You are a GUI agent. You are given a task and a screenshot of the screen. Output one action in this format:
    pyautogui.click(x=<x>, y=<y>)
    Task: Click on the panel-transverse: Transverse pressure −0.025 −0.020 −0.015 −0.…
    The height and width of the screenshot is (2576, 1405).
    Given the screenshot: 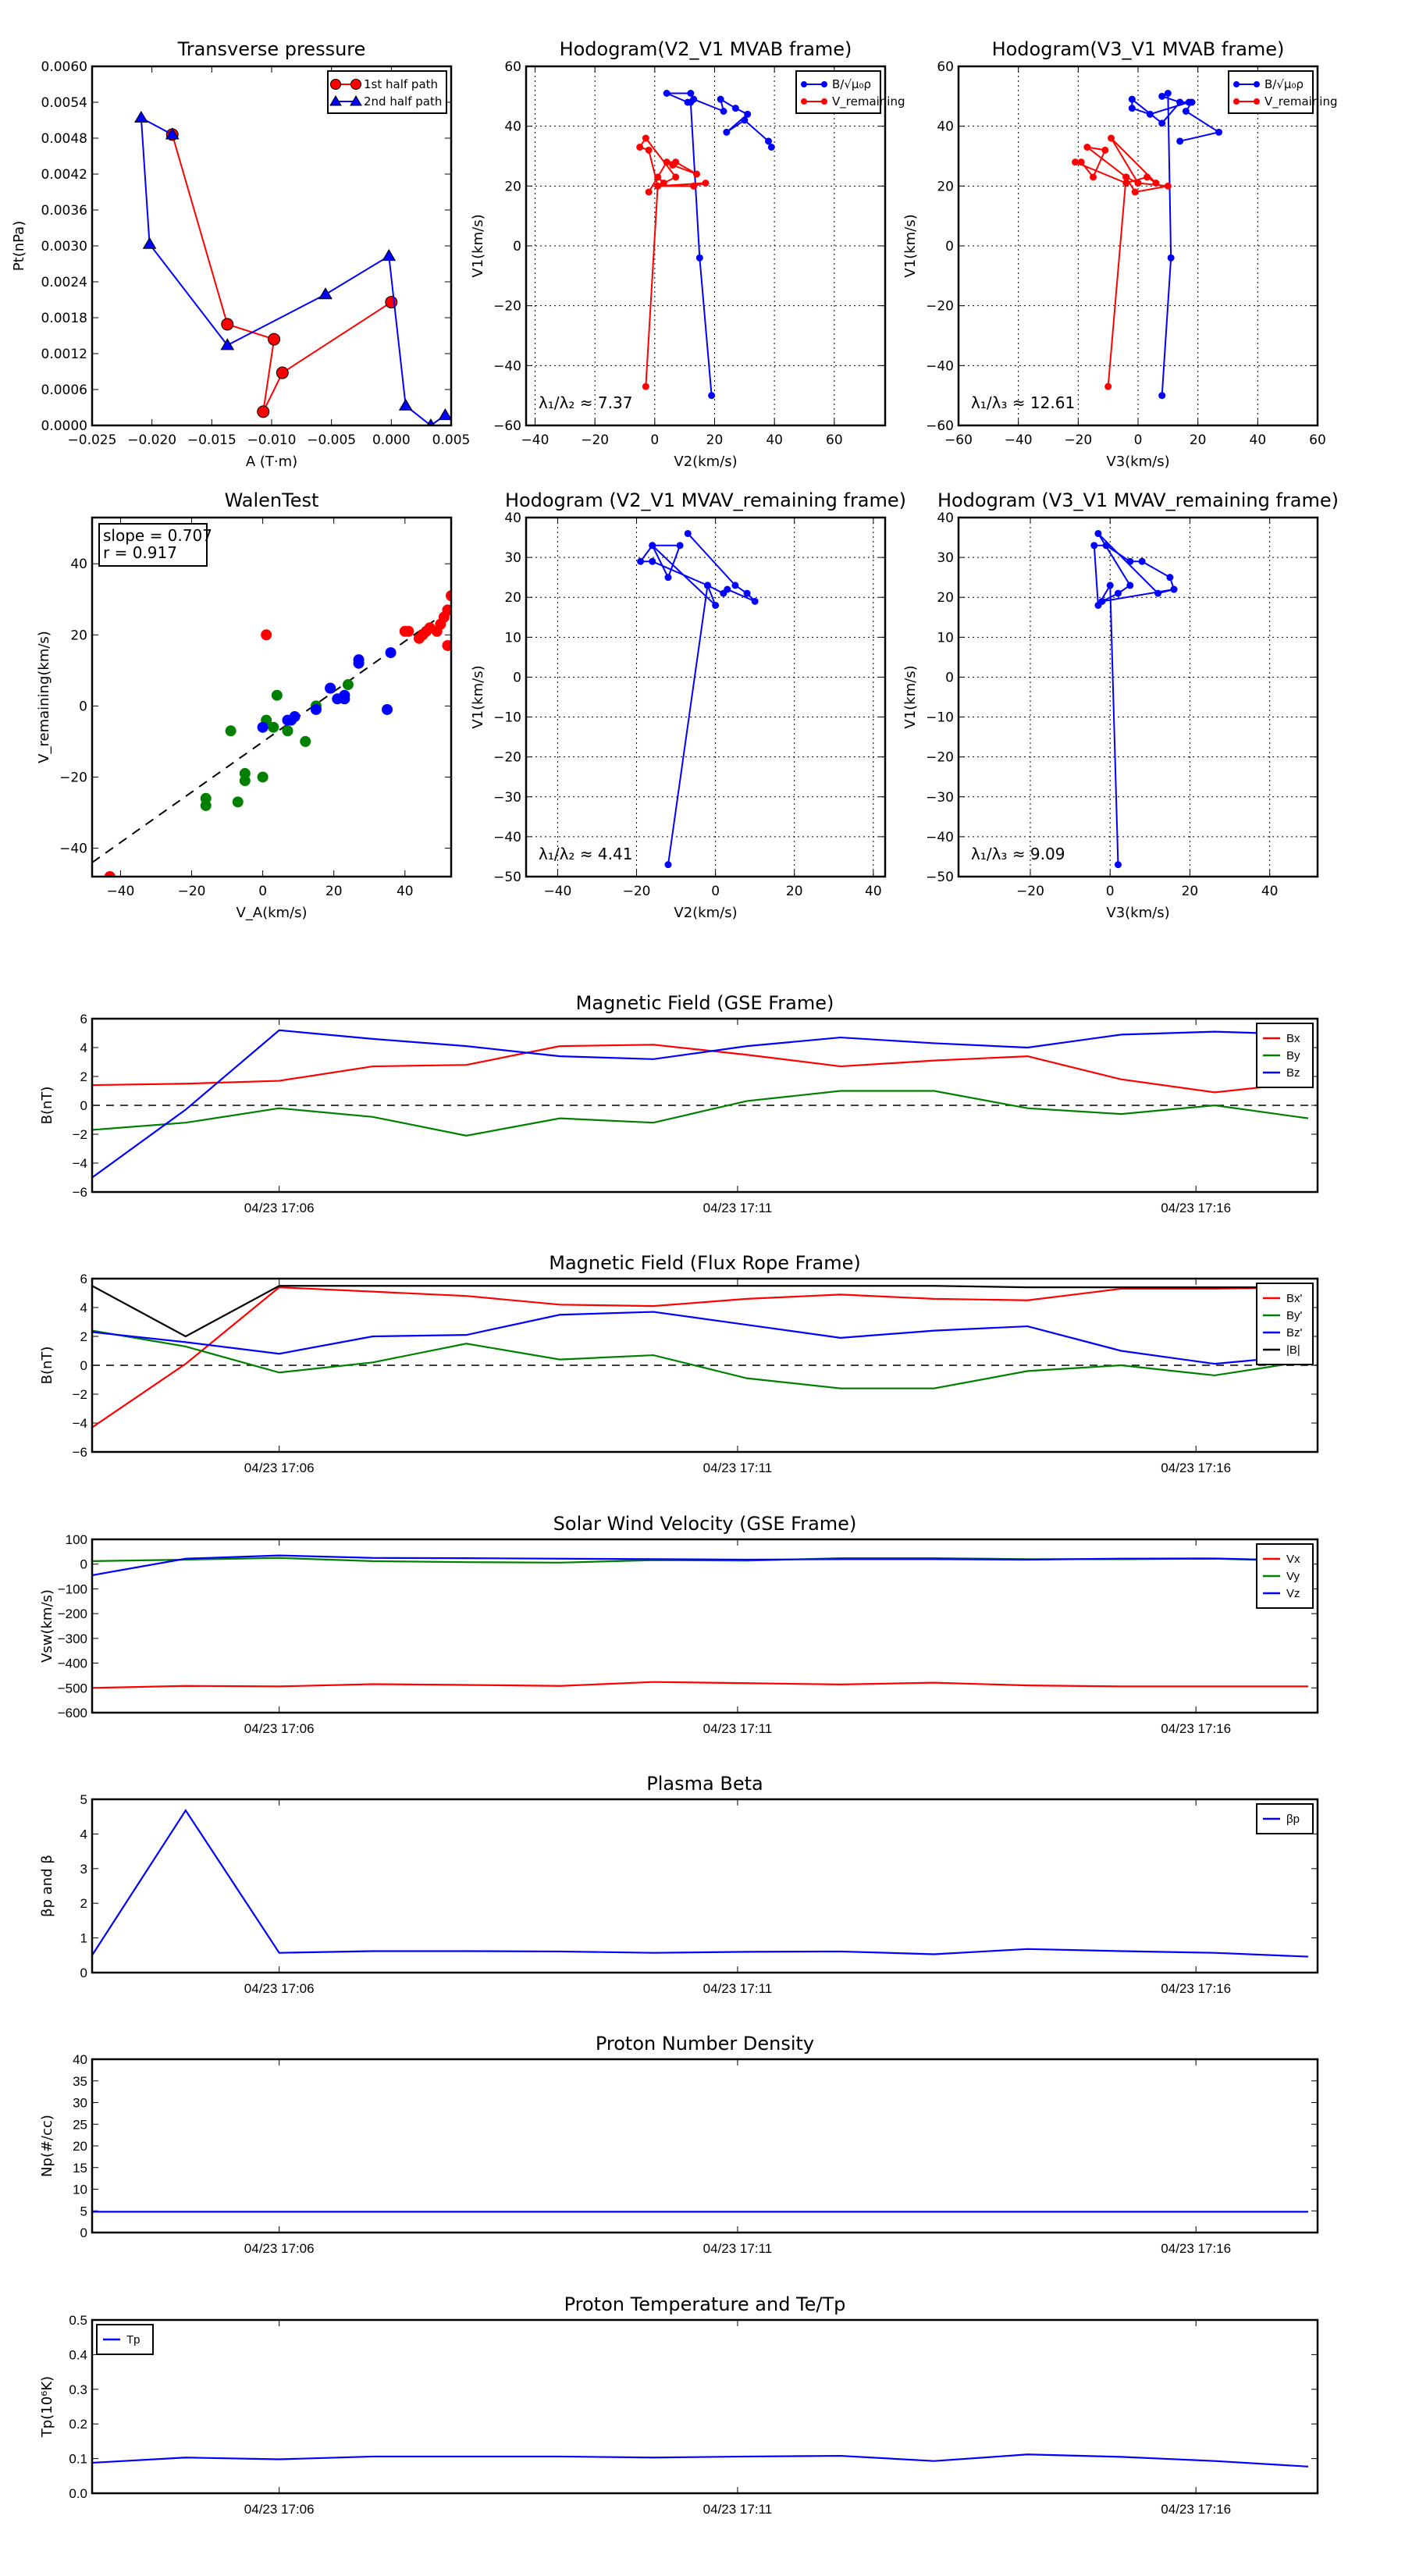 What is the action you would take?
    pyautogui.click(x=241, y=254)
    